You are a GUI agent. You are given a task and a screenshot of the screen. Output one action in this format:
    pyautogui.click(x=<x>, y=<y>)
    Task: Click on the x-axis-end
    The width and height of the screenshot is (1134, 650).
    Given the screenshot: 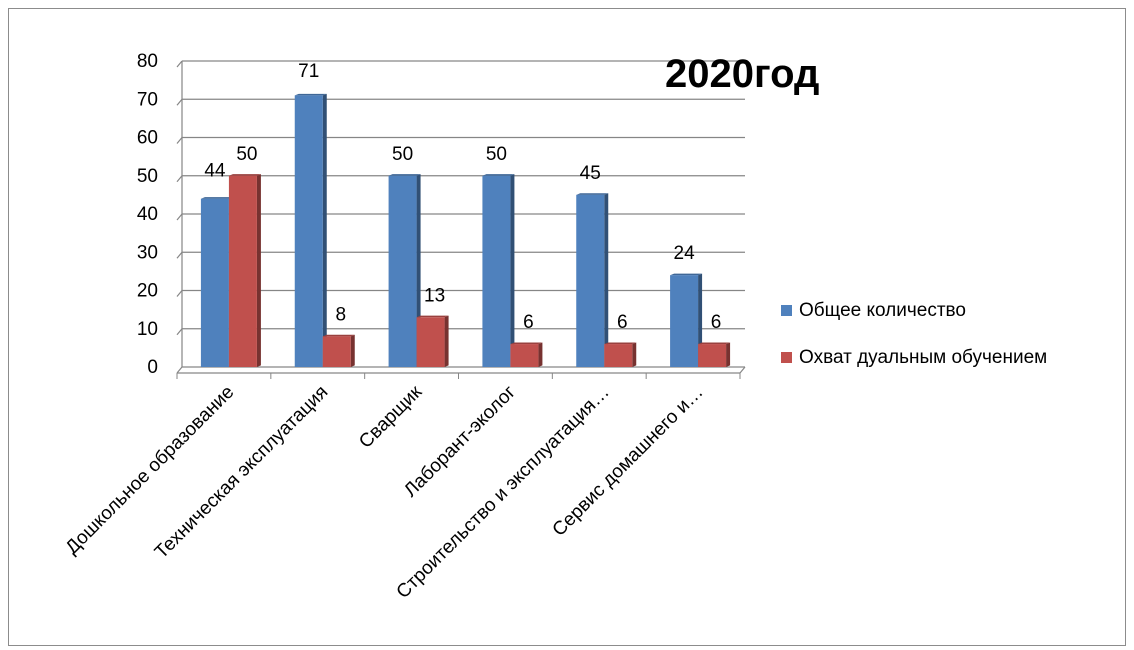 What is the action you would take?
    pyautogui.click(x=742, y=370)
    